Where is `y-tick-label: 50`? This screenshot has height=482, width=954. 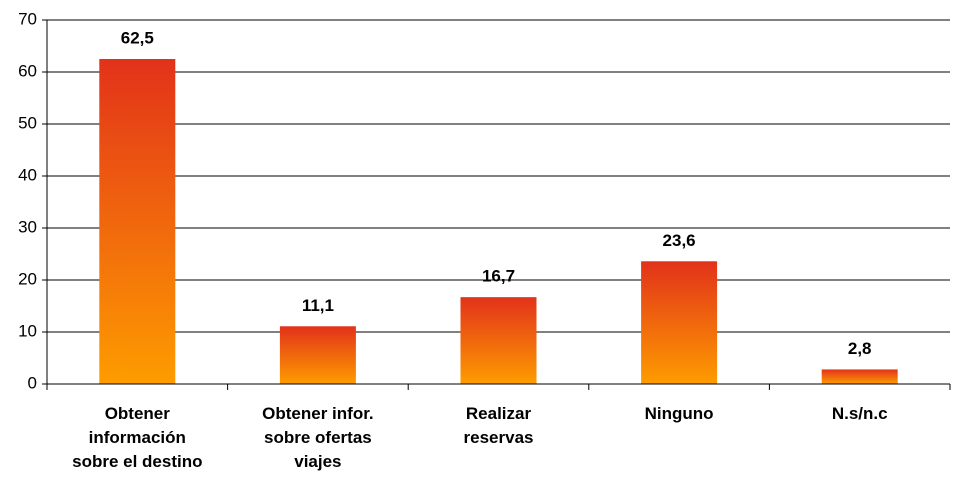
y-tick-label: 50 is located at coordinates (27, 122).